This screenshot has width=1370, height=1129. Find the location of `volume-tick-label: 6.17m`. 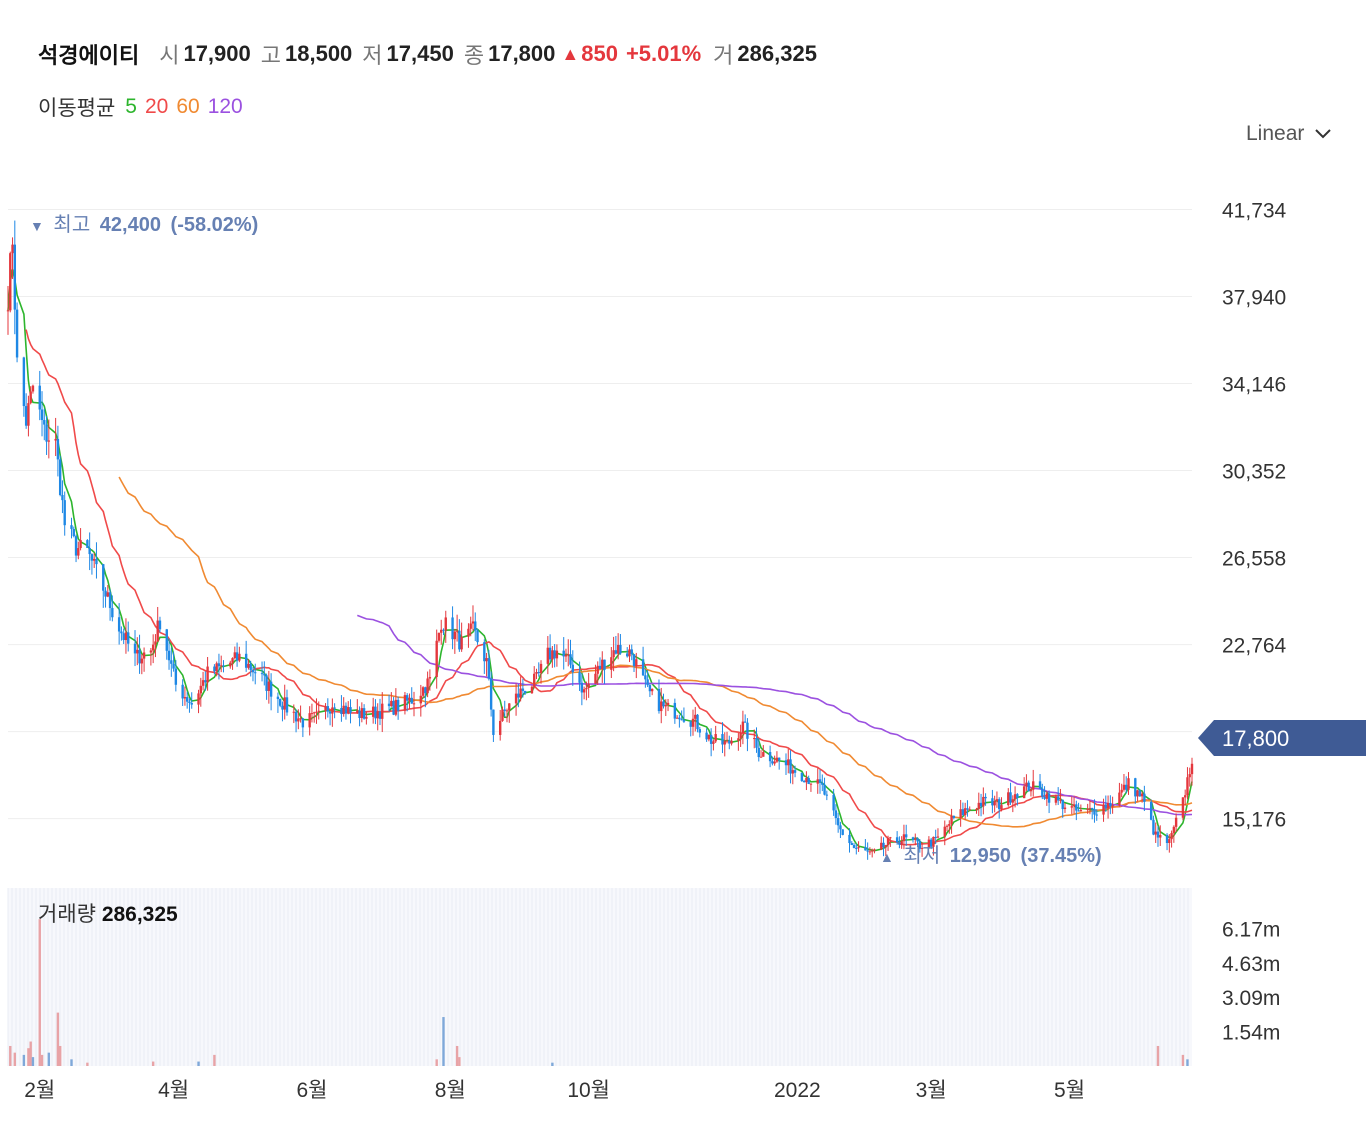

volume-tick-label: 6.17m is located at coordinates (1251, 930).